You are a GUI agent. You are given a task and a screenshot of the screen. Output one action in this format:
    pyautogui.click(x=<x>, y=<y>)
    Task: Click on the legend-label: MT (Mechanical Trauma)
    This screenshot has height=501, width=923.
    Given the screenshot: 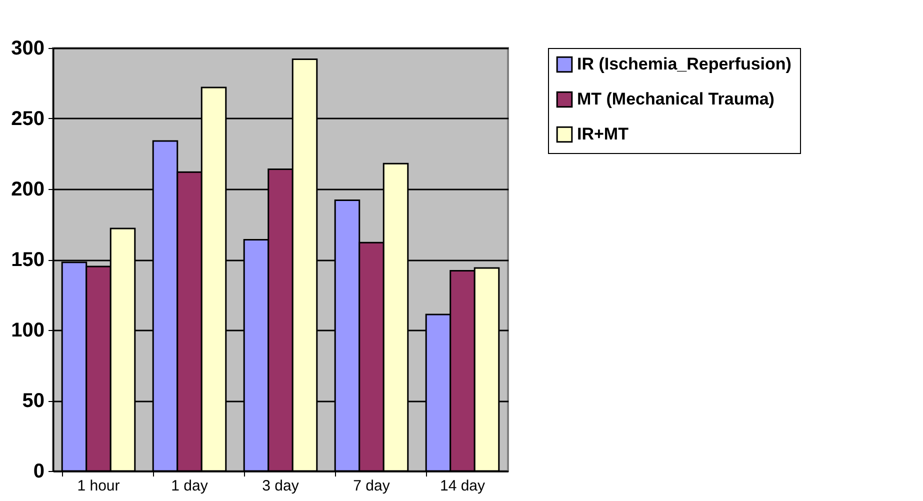 What is the action you would take?
    pyautogui.click(x=675, y=99)
    